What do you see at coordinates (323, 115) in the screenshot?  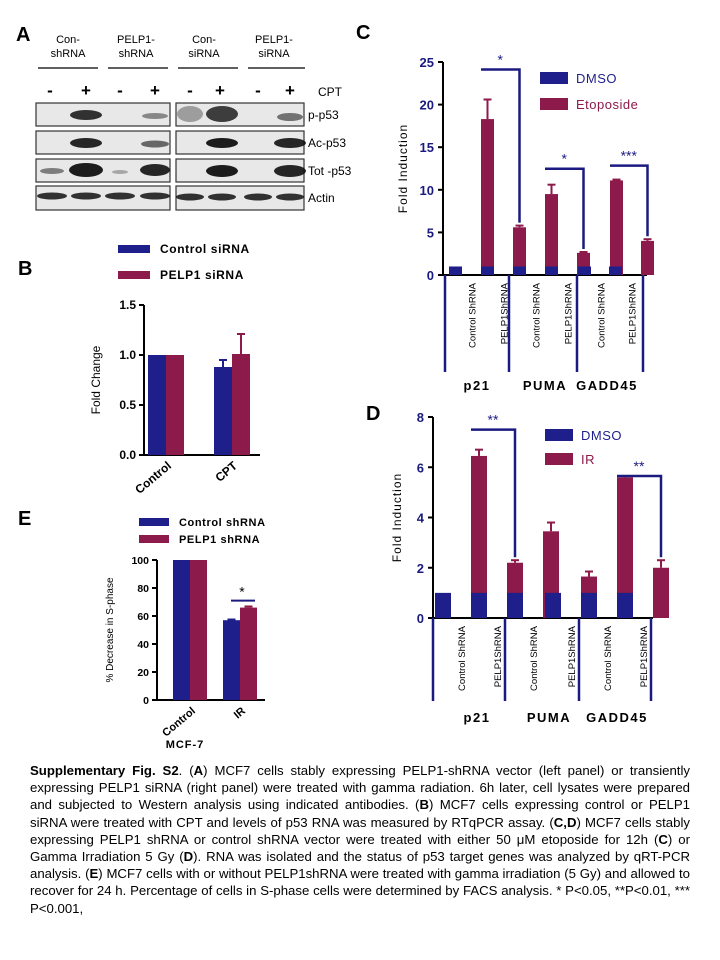 I see `band-label-p-p53: p-p53` at bounding box center [323, 115].